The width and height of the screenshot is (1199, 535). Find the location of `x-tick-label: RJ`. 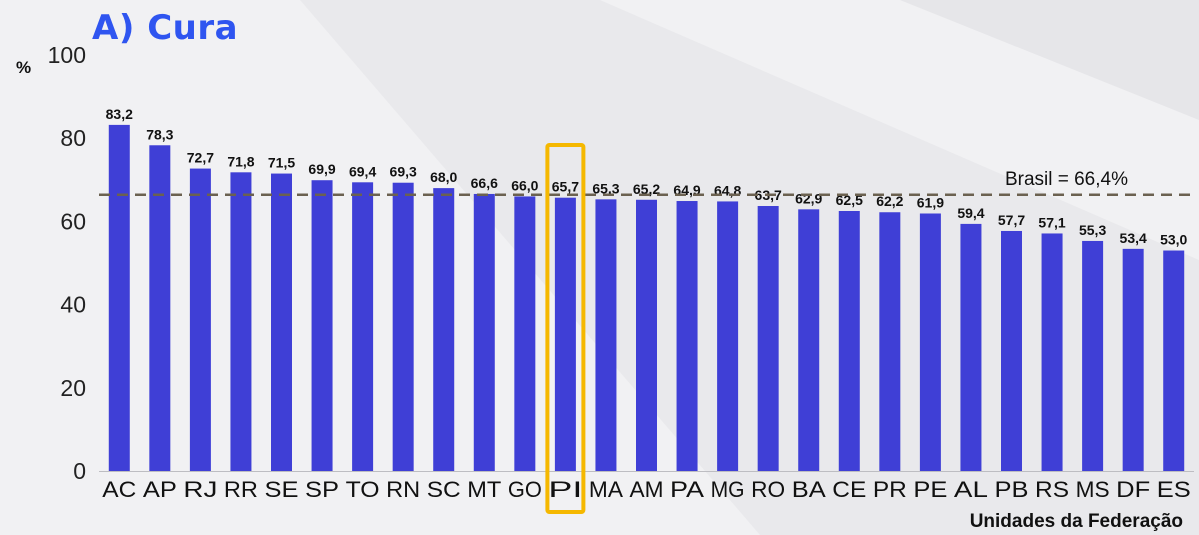

x-tick-label: RJ is located at coordinates (200, 489).